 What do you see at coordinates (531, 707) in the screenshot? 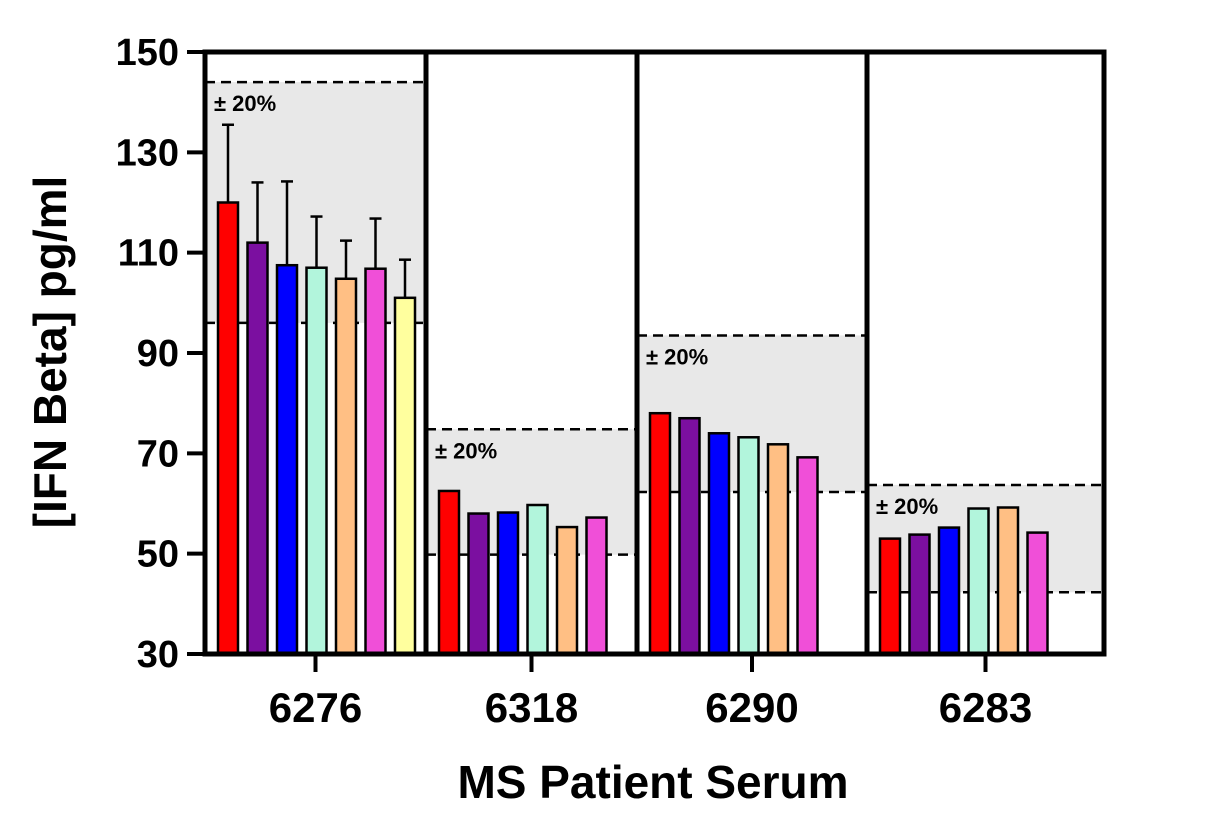
I see `x-tick-label: 6318` at bounding box center [531, 707].